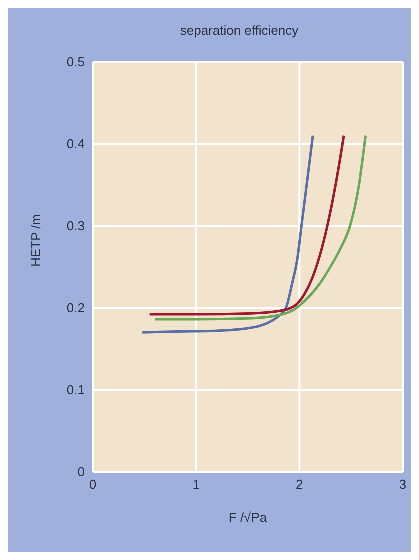  I want to click on y-tick-label: 0.1, so click(75, 390).